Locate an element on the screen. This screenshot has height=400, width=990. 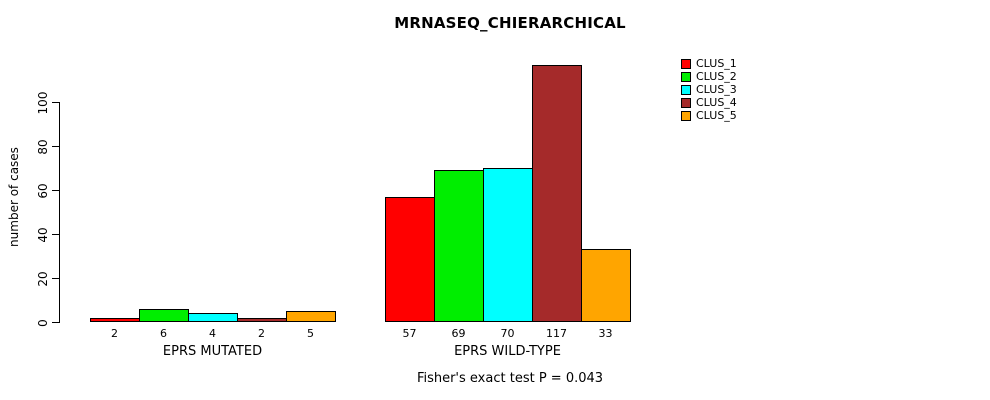
bar-value-label: 117 is located at coordinates (556, 333).